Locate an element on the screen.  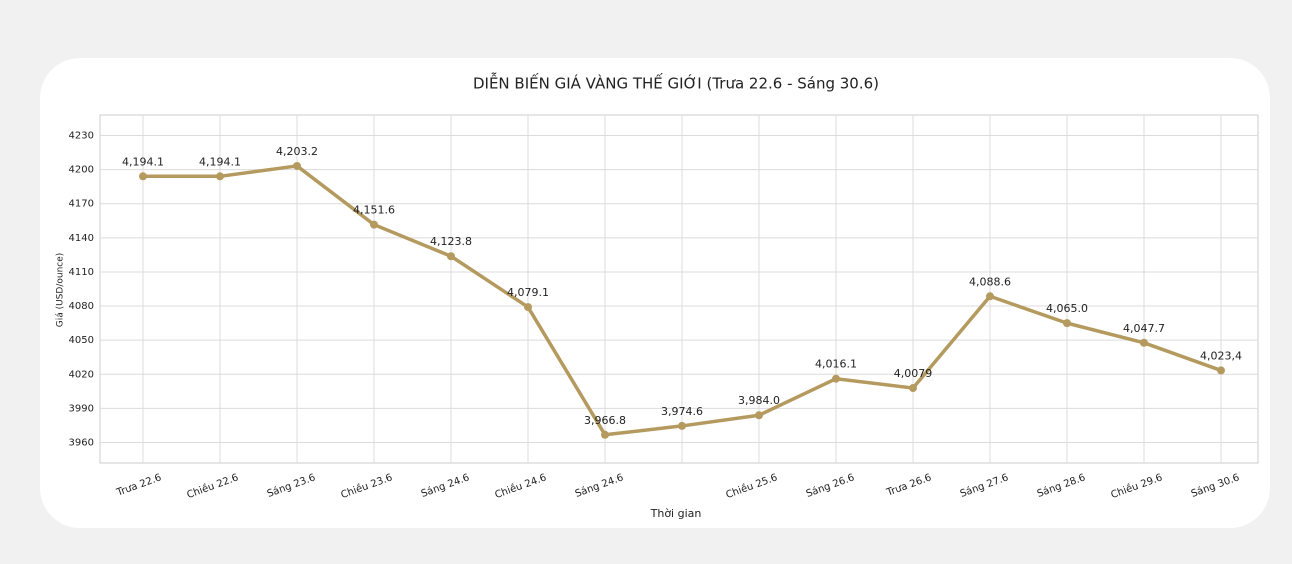
data-label: 4,047.7 is located at coordinates (1144, 328).